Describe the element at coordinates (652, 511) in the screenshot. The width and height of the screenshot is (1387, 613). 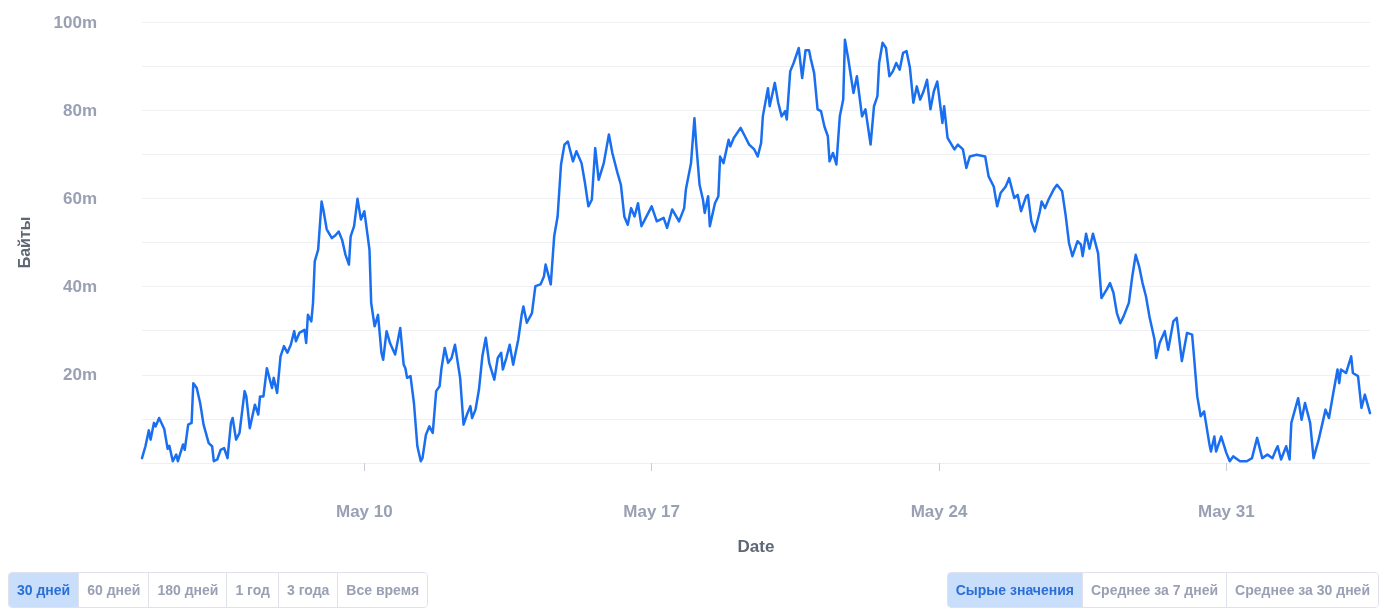
I see `x-tick-label: May 17` at that location.